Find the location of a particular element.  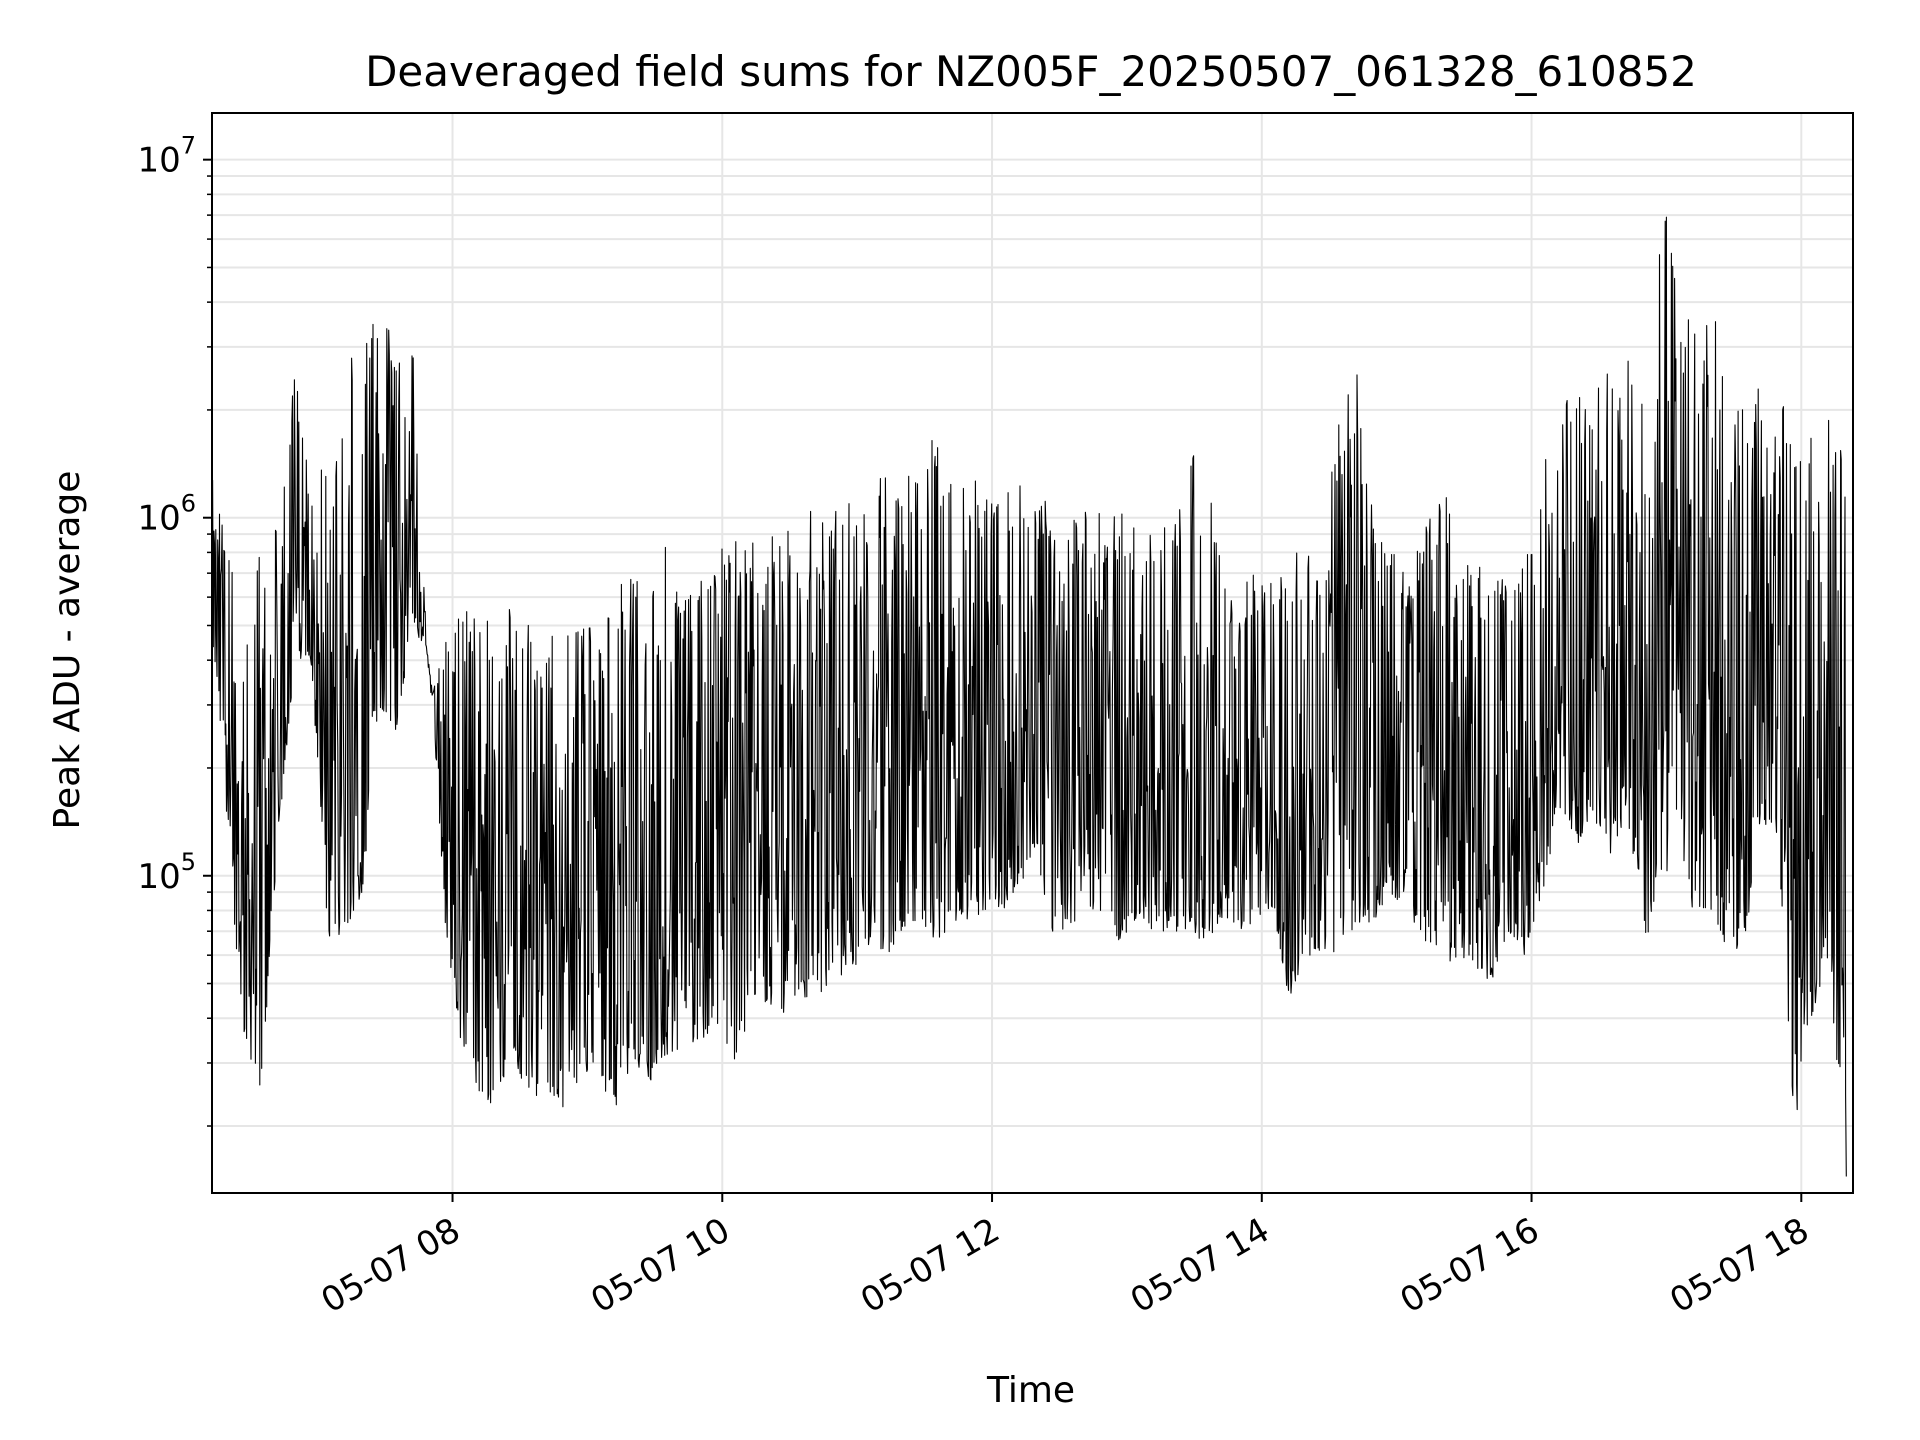

y-tick-label: 10⁷ is located at coordinates (166, 156).